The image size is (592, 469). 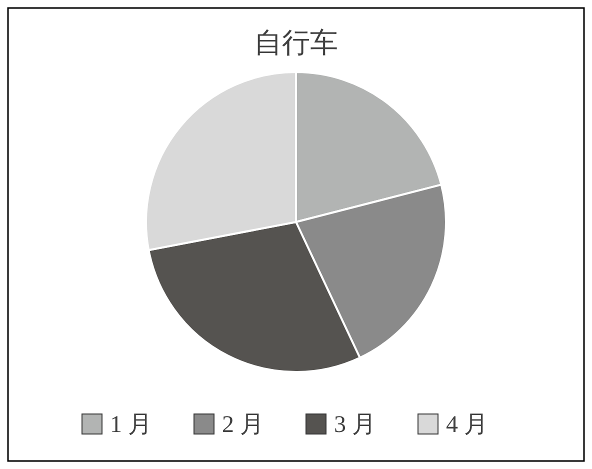 I want to click on chart-title: 自行车, so click(x=296, y=43).